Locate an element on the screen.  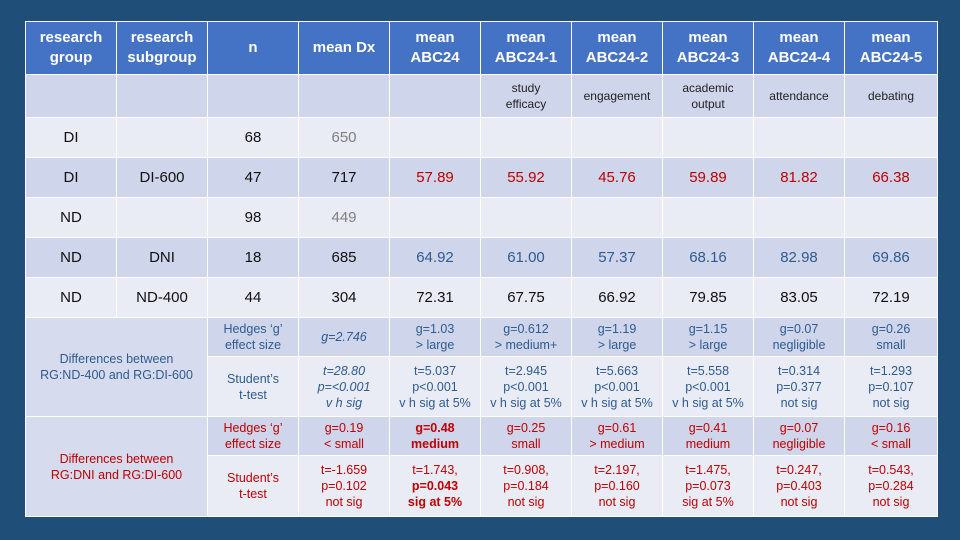
header-mean-abc24-3: mean ABC24-3 is located at coordinates (708, 48).